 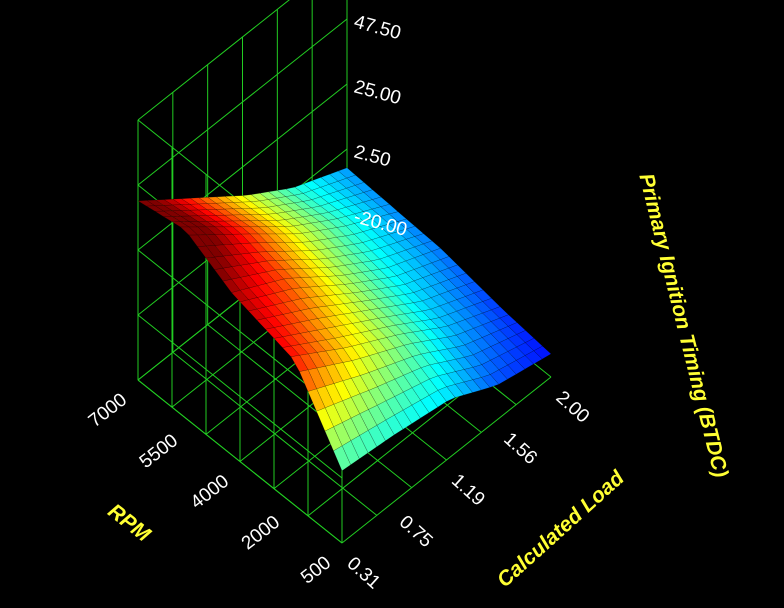 What do you see at coordinates (108, 410) in the screenshot?
I see `y-tick-label: 7000` at bounding box center [108, 410].